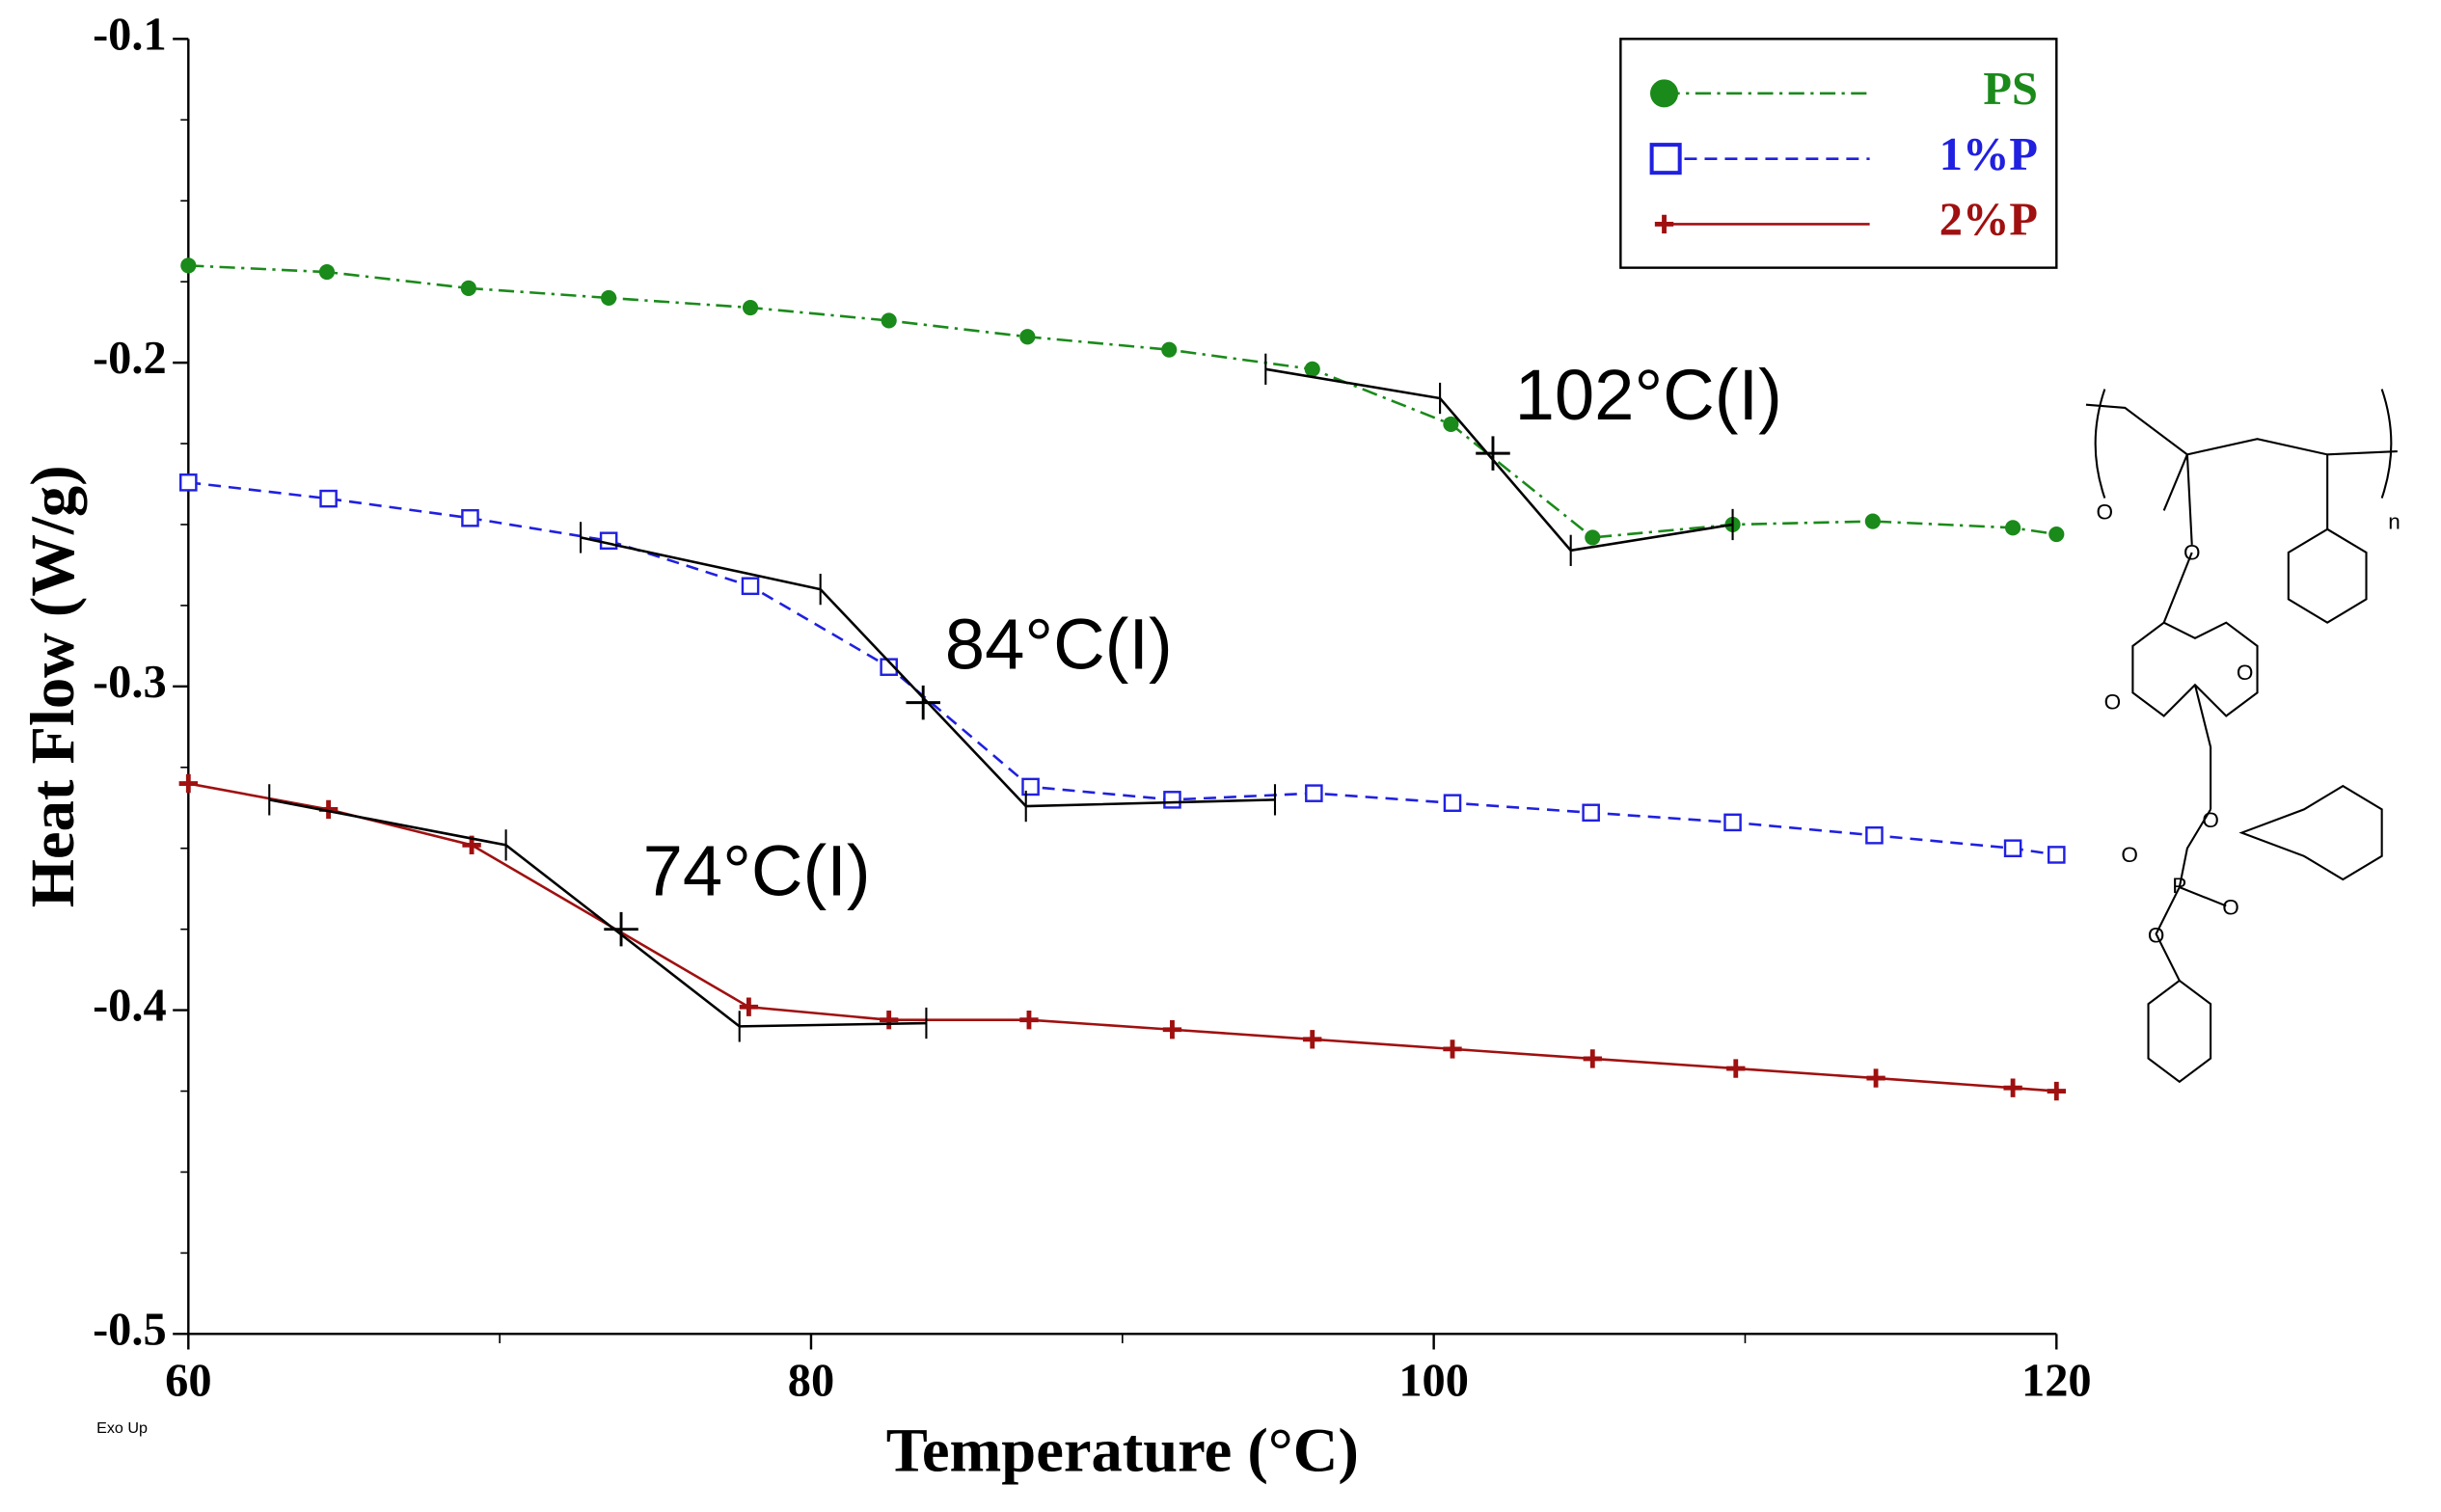 The height and width of the screenshot is (1512, 2441). I want to click on x-axis-label: Temperature (°C), so click(1122, 1451).